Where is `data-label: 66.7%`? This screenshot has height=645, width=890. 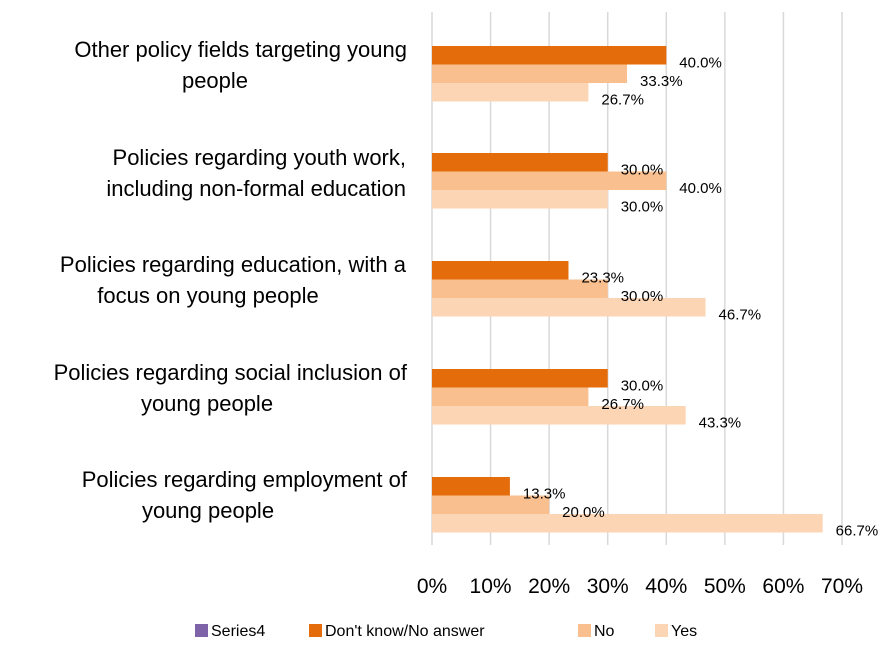
data-label: 66.7% is located at coordinates (857, 530).